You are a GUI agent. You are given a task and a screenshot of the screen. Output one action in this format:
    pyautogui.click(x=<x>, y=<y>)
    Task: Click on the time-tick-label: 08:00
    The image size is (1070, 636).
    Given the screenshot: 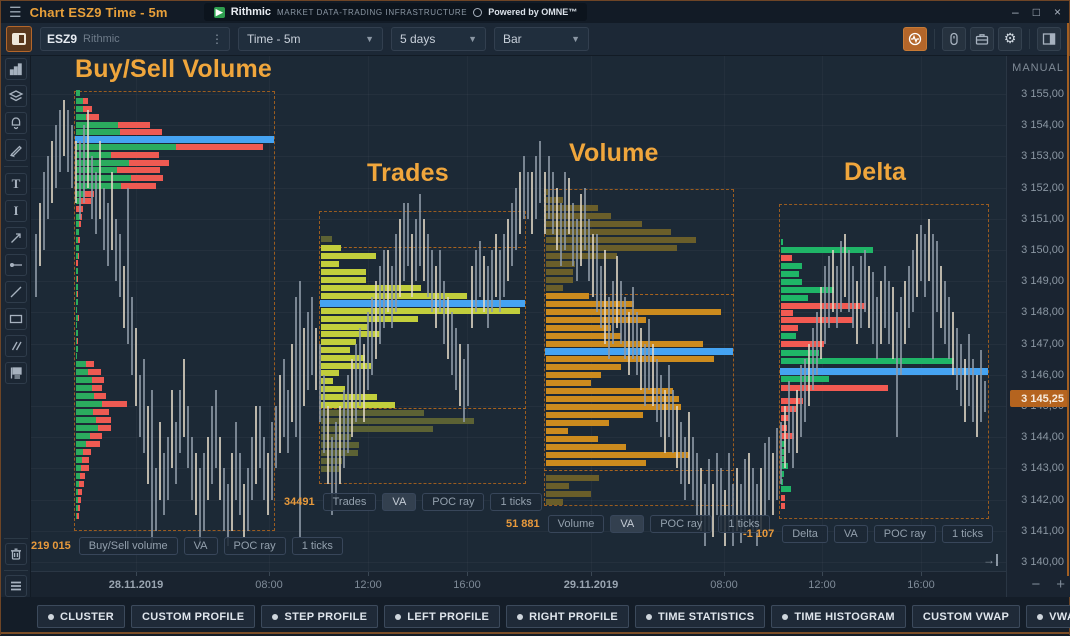 What is the action you would take?
    pyautogui.click(x=724, y=585)
    